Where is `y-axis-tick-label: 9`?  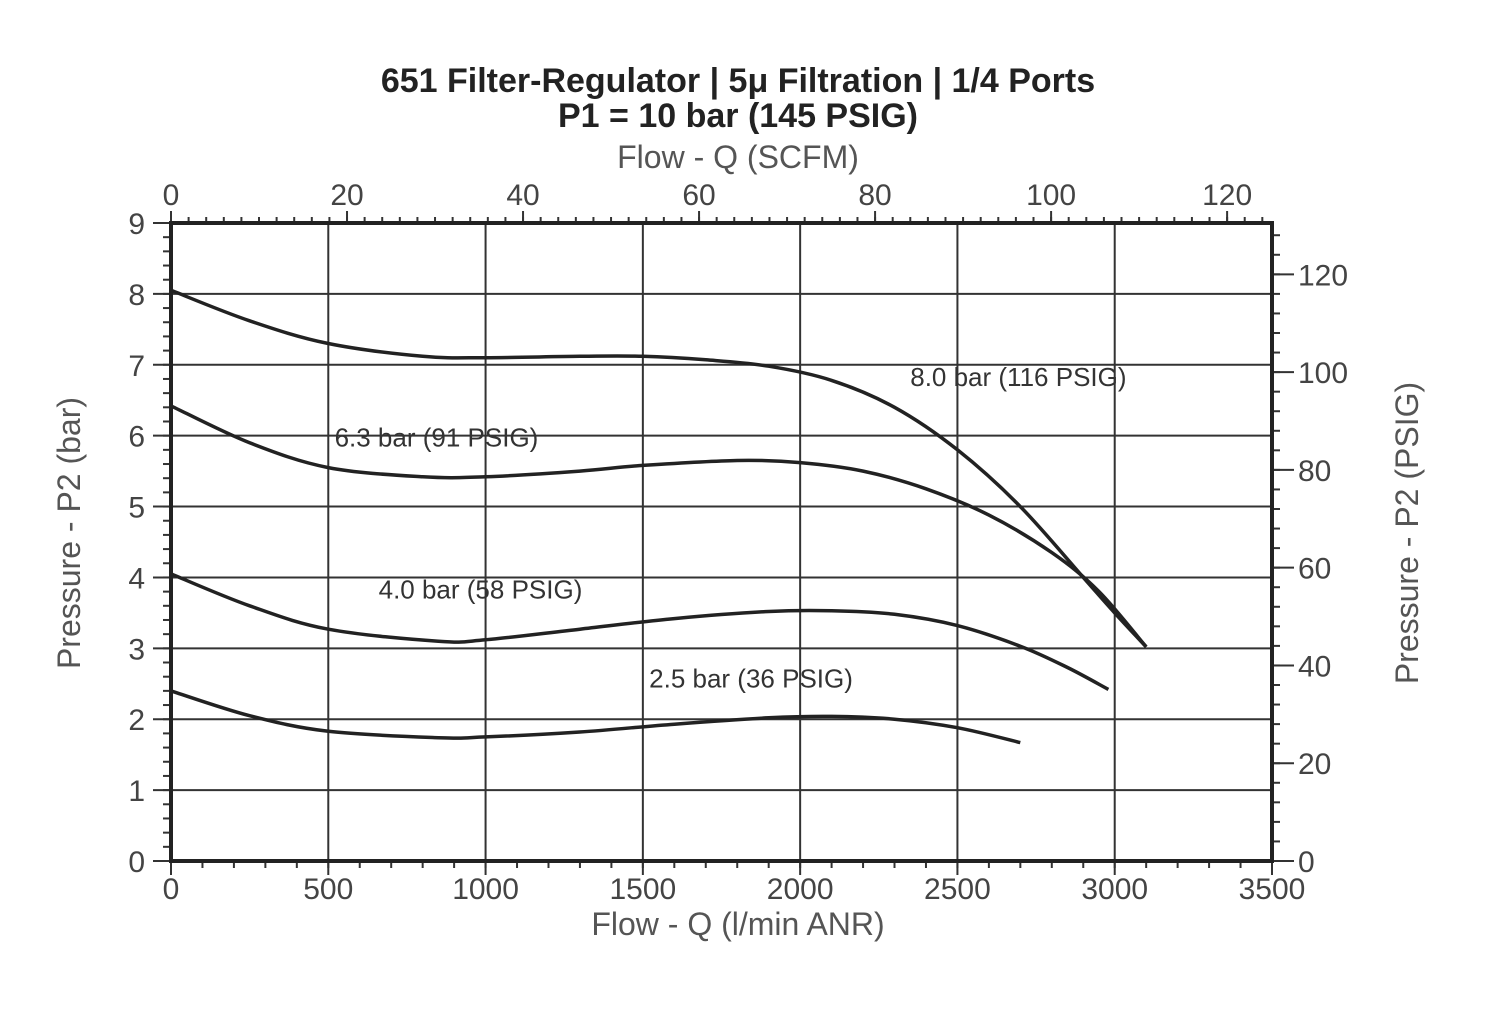 y-axis-tick-label: 9 is located at coordinates (136, 224).